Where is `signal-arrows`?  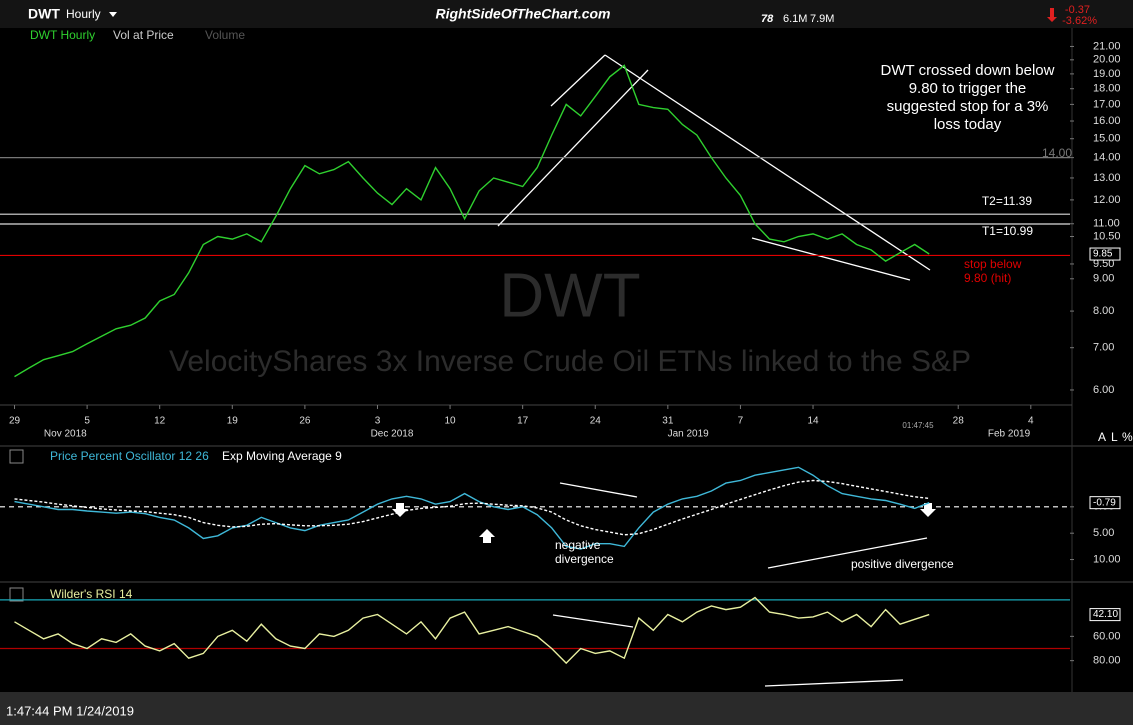
signal-arrows is located at coordinates (664, 523).